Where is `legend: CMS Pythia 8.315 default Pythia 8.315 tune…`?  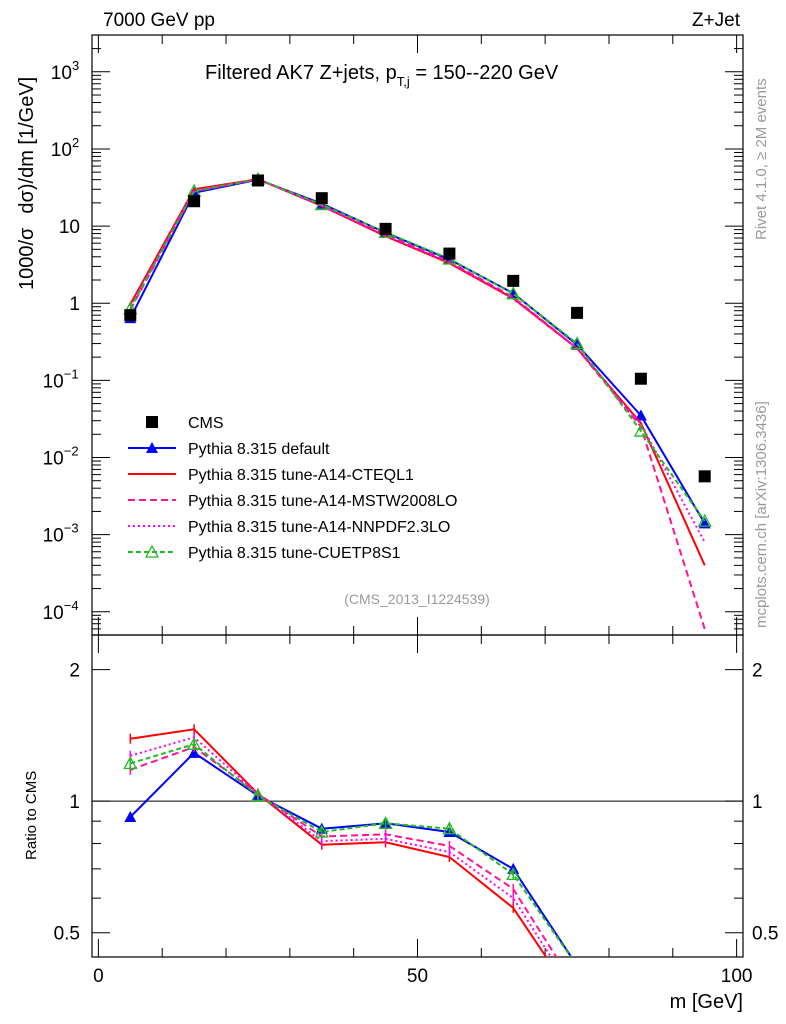
legend: CMS Pythia 8.315 default Pythia 8.315 tune… is located at coordinates (292, 488).